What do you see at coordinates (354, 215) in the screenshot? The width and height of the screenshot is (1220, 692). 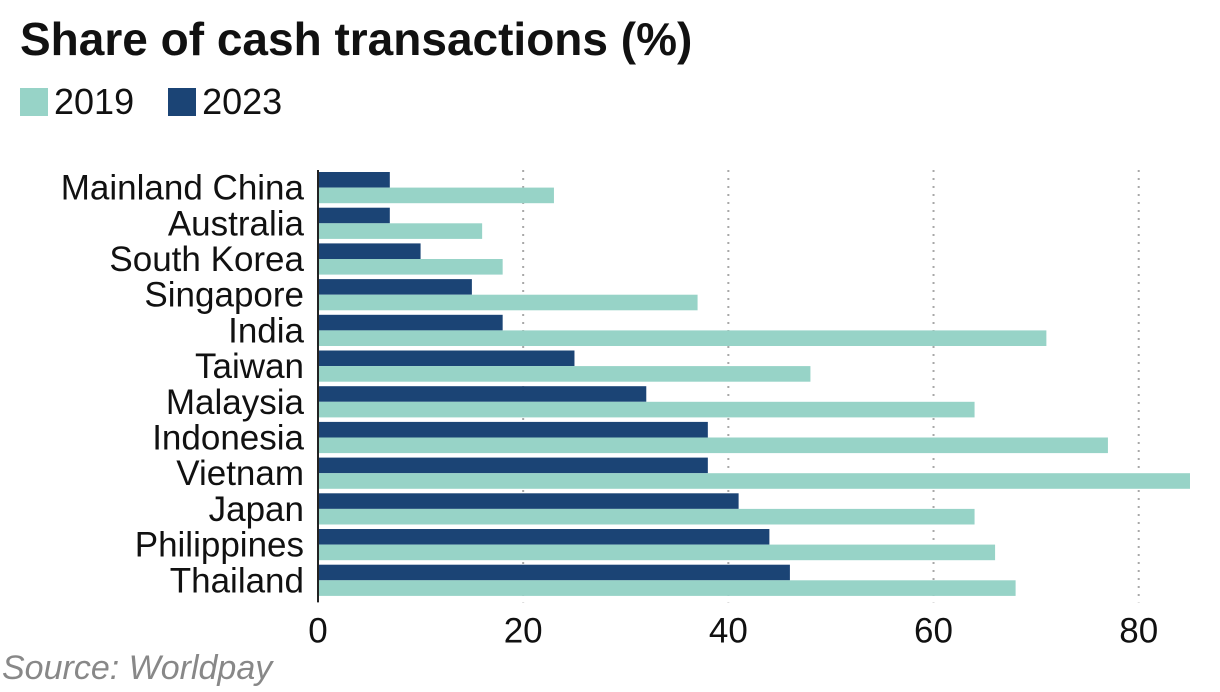 I see `bar-2023-australia` at bounding box center [354, 215].